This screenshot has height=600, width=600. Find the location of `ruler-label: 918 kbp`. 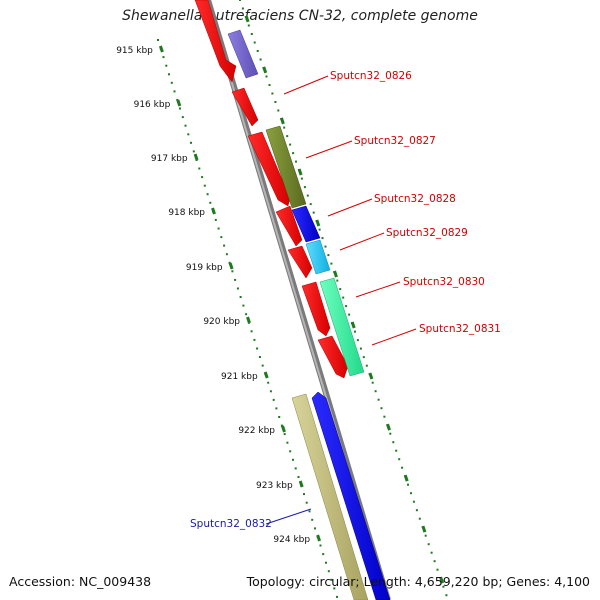

ruler-label: 918 kbp is located at coordinates (186, 213).